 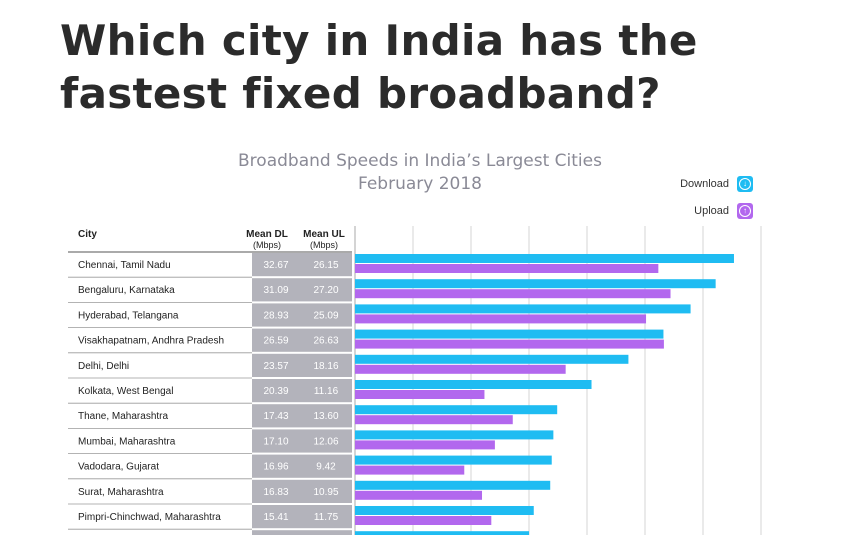 I want to click on city-label: Delhi, Delhi, so click(x=103, y=366).